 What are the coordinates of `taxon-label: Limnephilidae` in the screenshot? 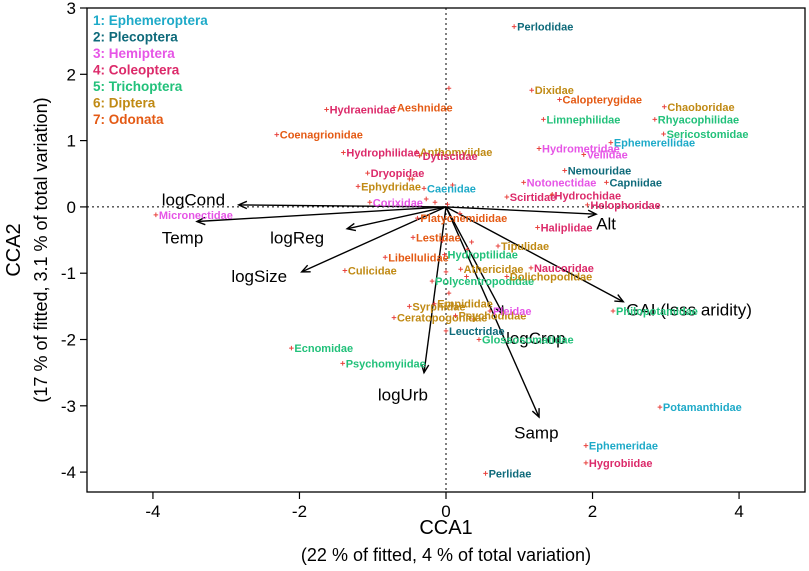 It's located at (583, 120).